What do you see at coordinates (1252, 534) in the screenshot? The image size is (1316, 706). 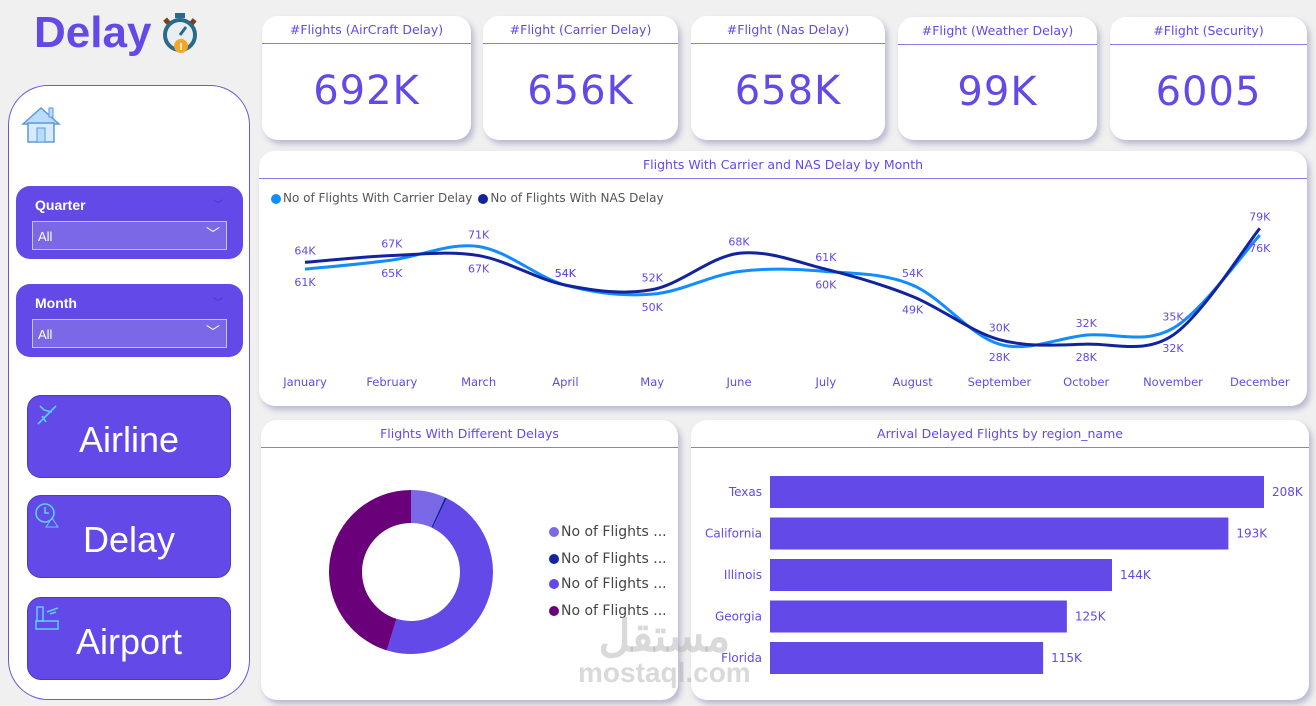 I see `data-label: 193K` at bounding box center [1252, 534].